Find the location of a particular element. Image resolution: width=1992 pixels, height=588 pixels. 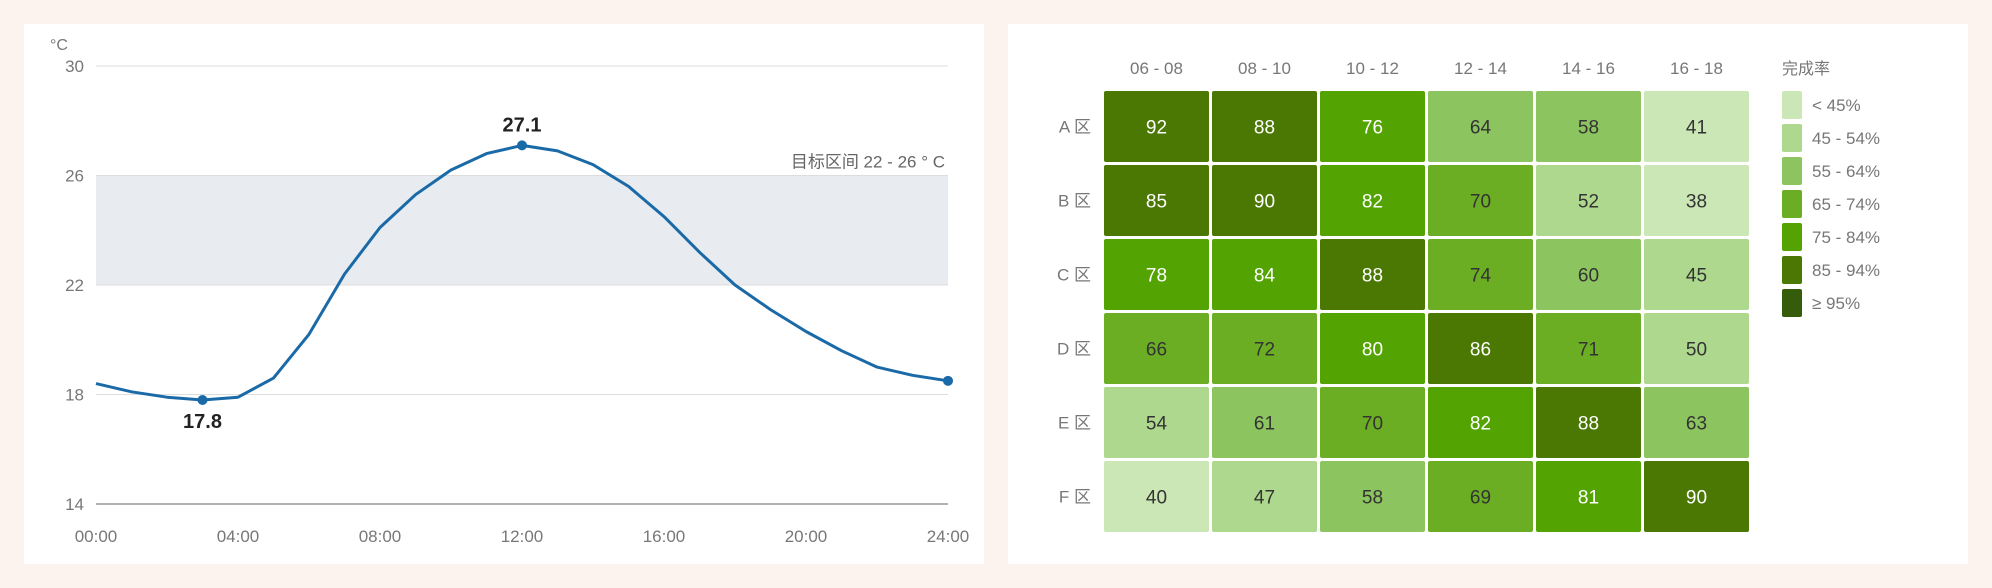

heatmap-cell-value: 38 is located at coordinates (1696, 202).